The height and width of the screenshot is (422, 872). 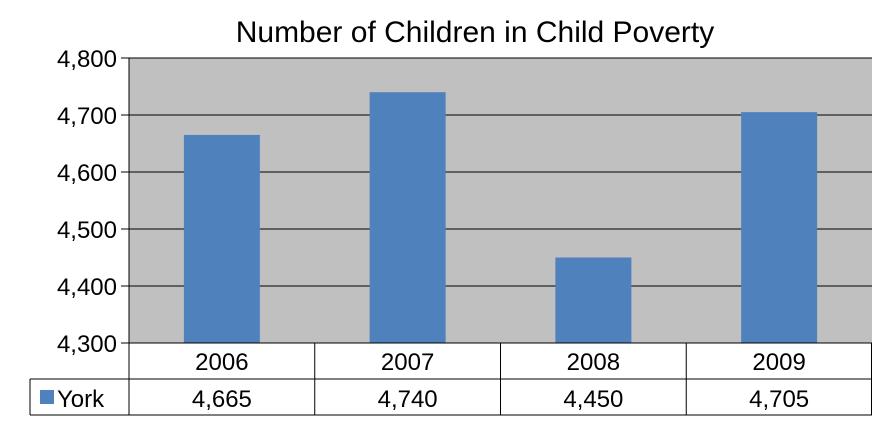 I want to click on x-category-label: 2008, so click(x=593, y=362).